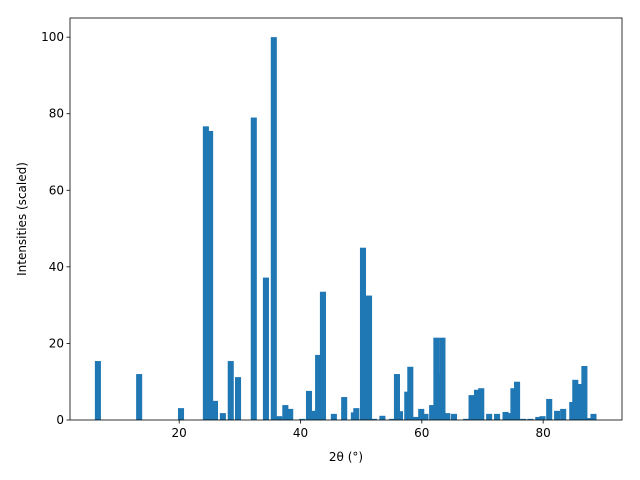 The width and height of the screenshot is (640, 480). What do you see at coordinates (543, 433) in the screenshot?
I see `x-tick-label: 80` at bounding box center [543, 433].